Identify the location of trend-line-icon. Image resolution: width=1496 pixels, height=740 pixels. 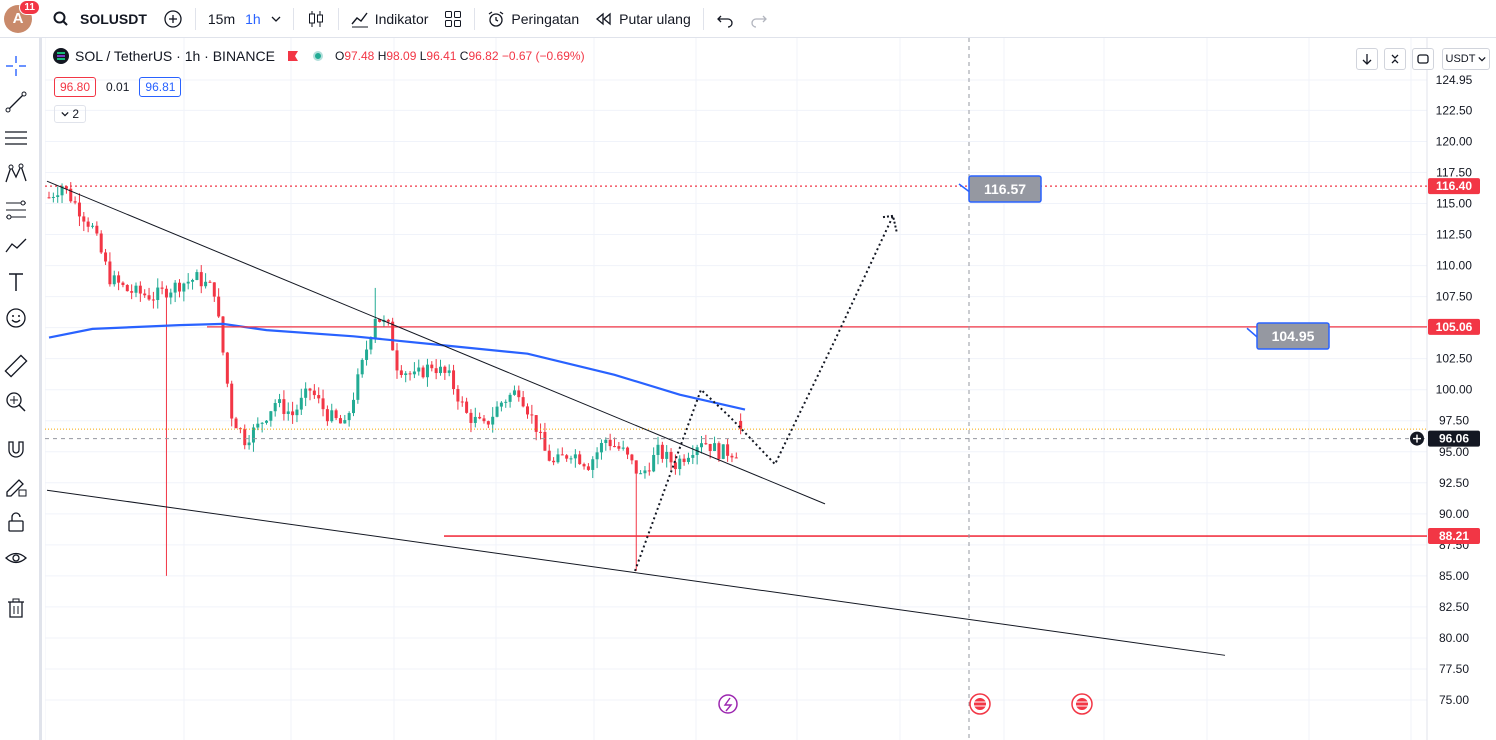
(16, 102).